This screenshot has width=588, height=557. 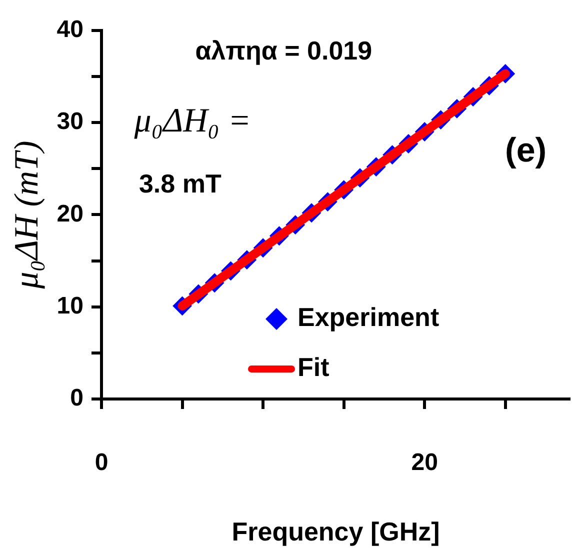 I want to click on annotation: 3.8 mT, so click(x=180, y=183).